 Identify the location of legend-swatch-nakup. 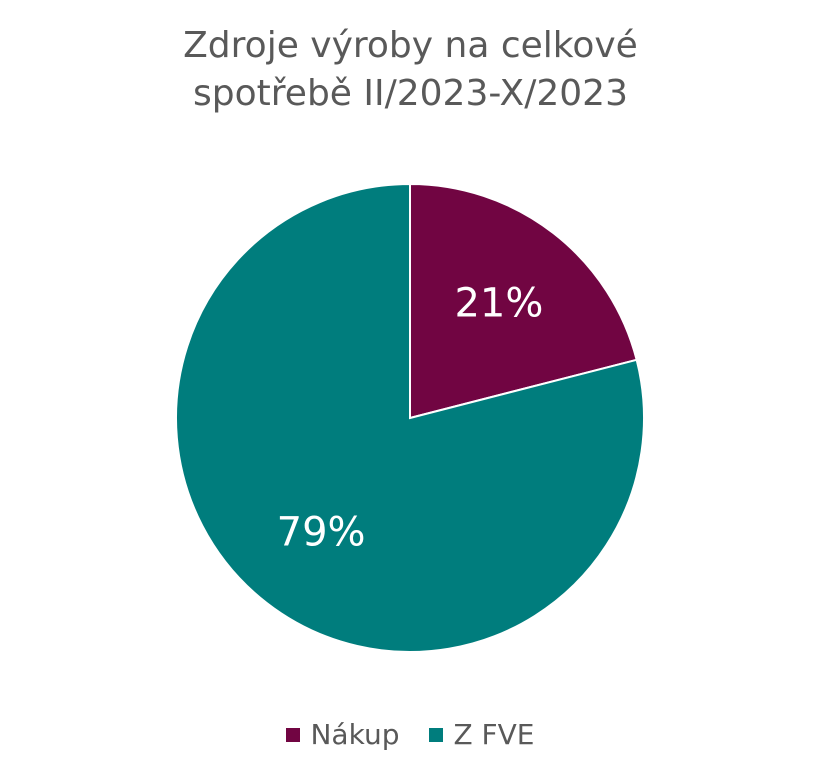
(293, 734).